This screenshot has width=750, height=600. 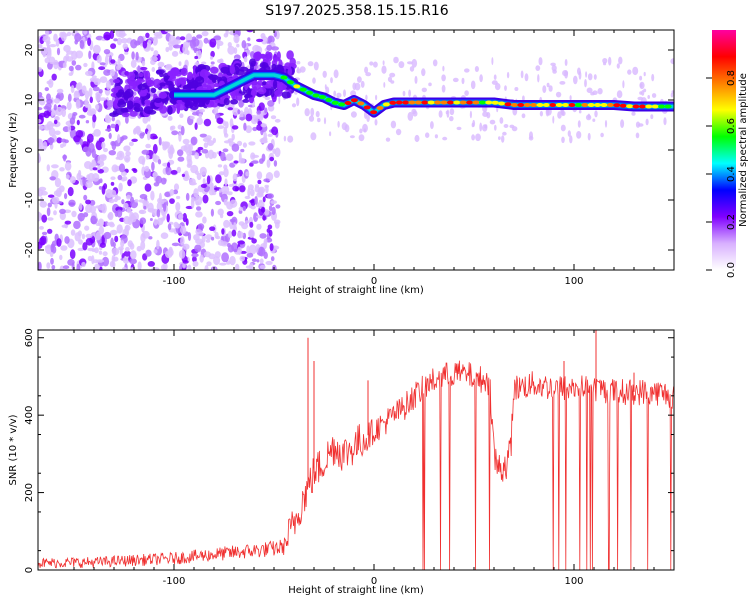 What do you see at coordinates (476, 95) in the screenshot?
I see `ridge-hotspots` at bounding box center [476, 95].